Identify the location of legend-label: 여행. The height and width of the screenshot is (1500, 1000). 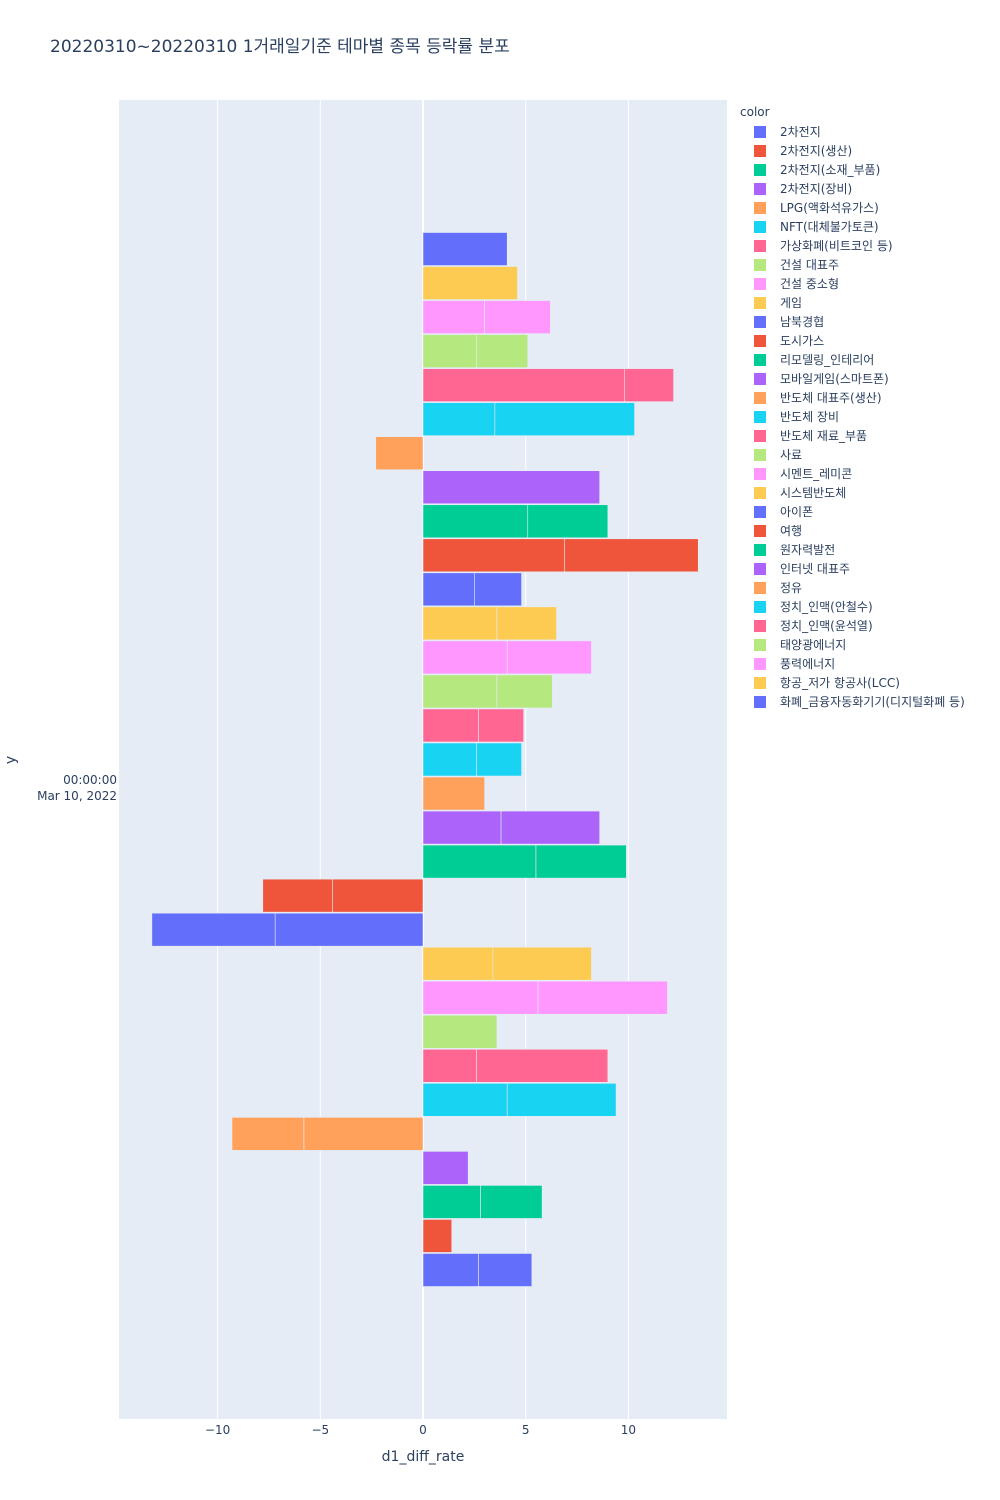
(791, 531).